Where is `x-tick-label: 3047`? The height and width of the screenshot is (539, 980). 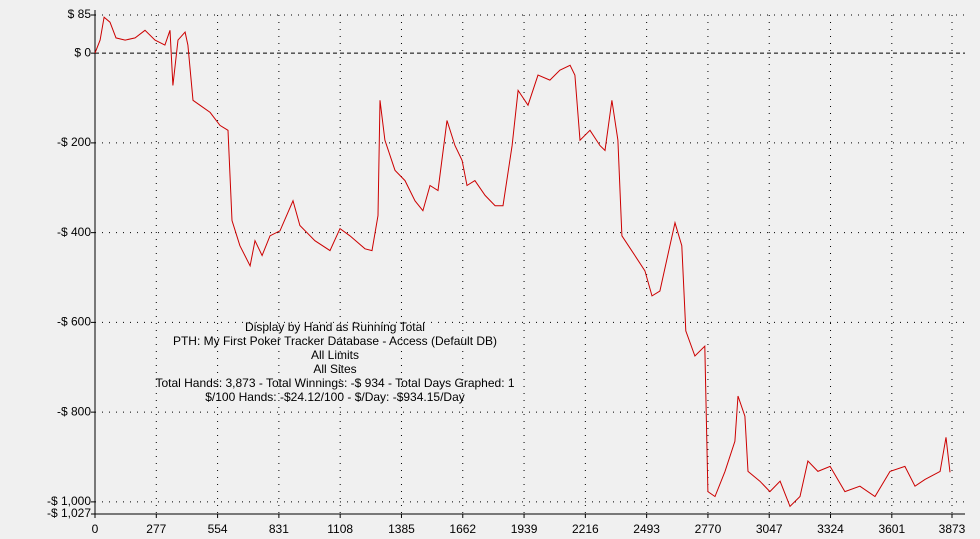 x-tick-label: 3047 is located at coordinates (769, 529).